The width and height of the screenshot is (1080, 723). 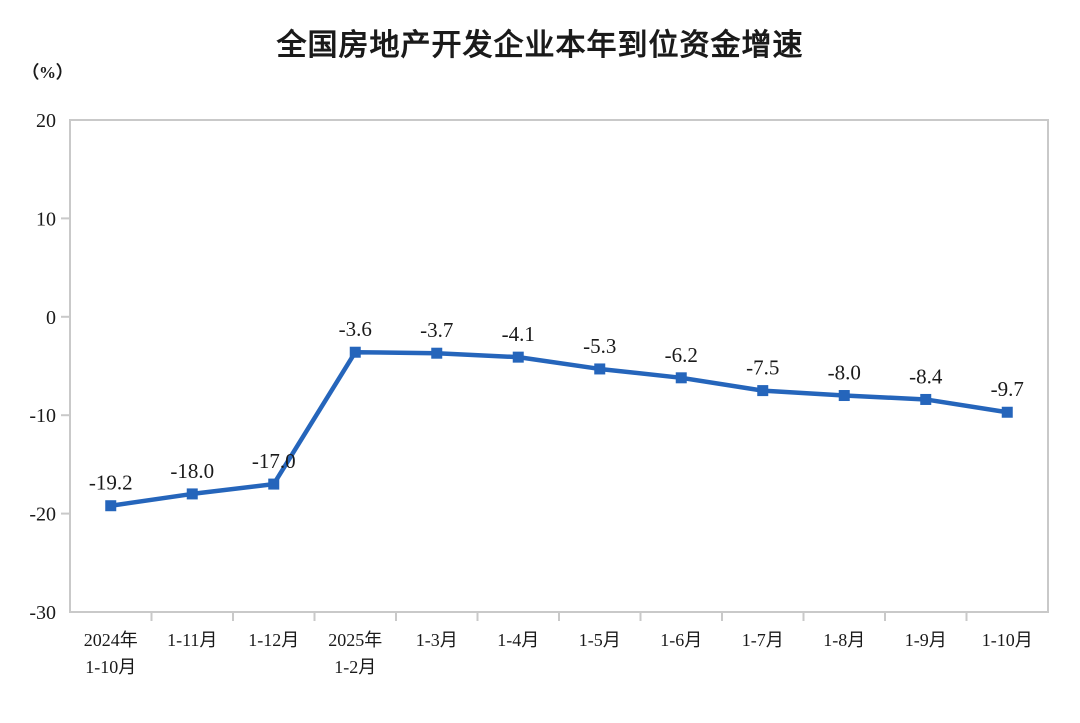 I want to click on y-axis-tick-label: -30, so click(x=42, y=613).